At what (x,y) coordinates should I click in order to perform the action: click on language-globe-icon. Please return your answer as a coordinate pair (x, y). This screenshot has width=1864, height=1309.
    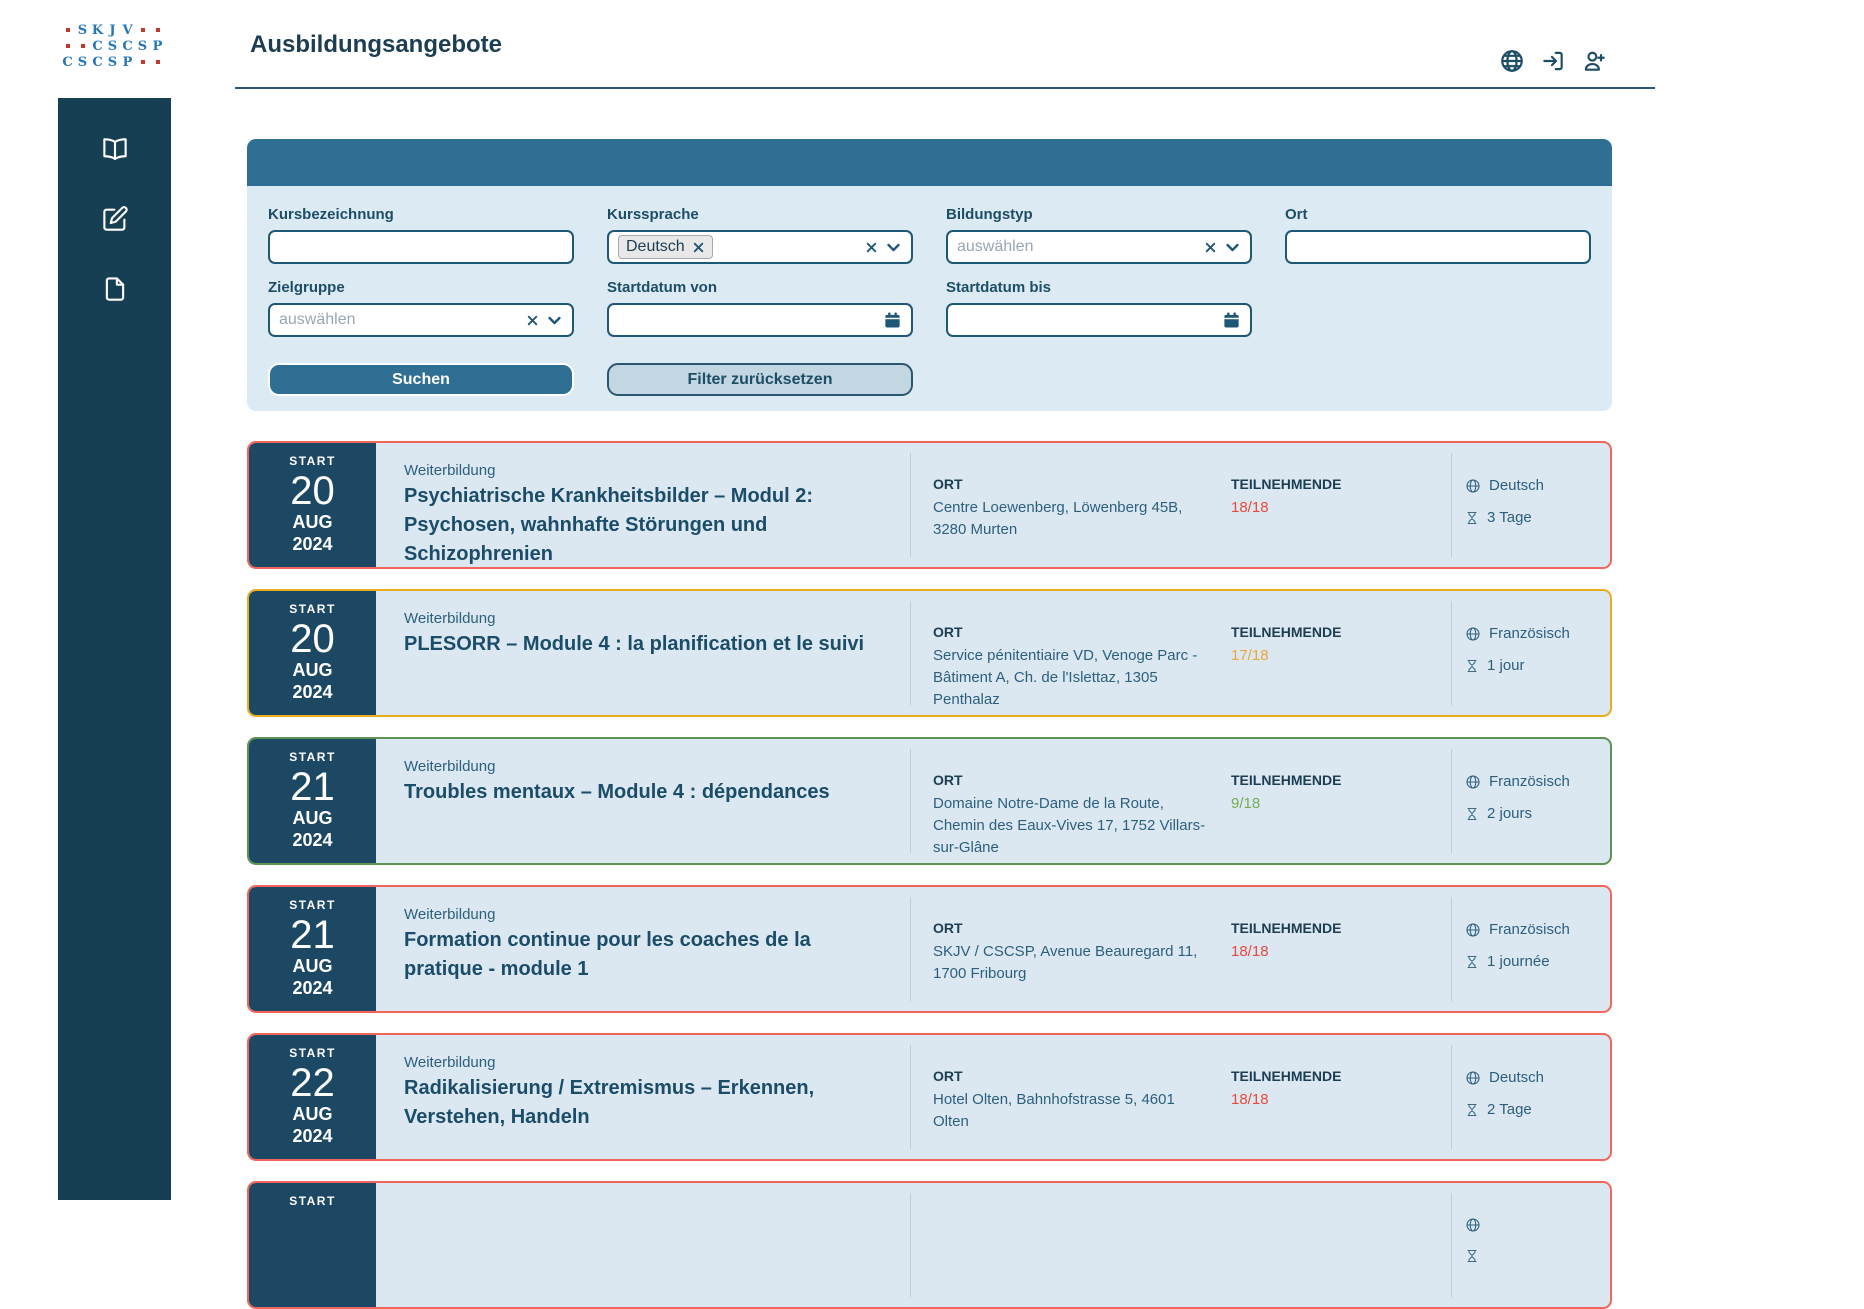
    Looking at the image, I should click on (1512, 61).